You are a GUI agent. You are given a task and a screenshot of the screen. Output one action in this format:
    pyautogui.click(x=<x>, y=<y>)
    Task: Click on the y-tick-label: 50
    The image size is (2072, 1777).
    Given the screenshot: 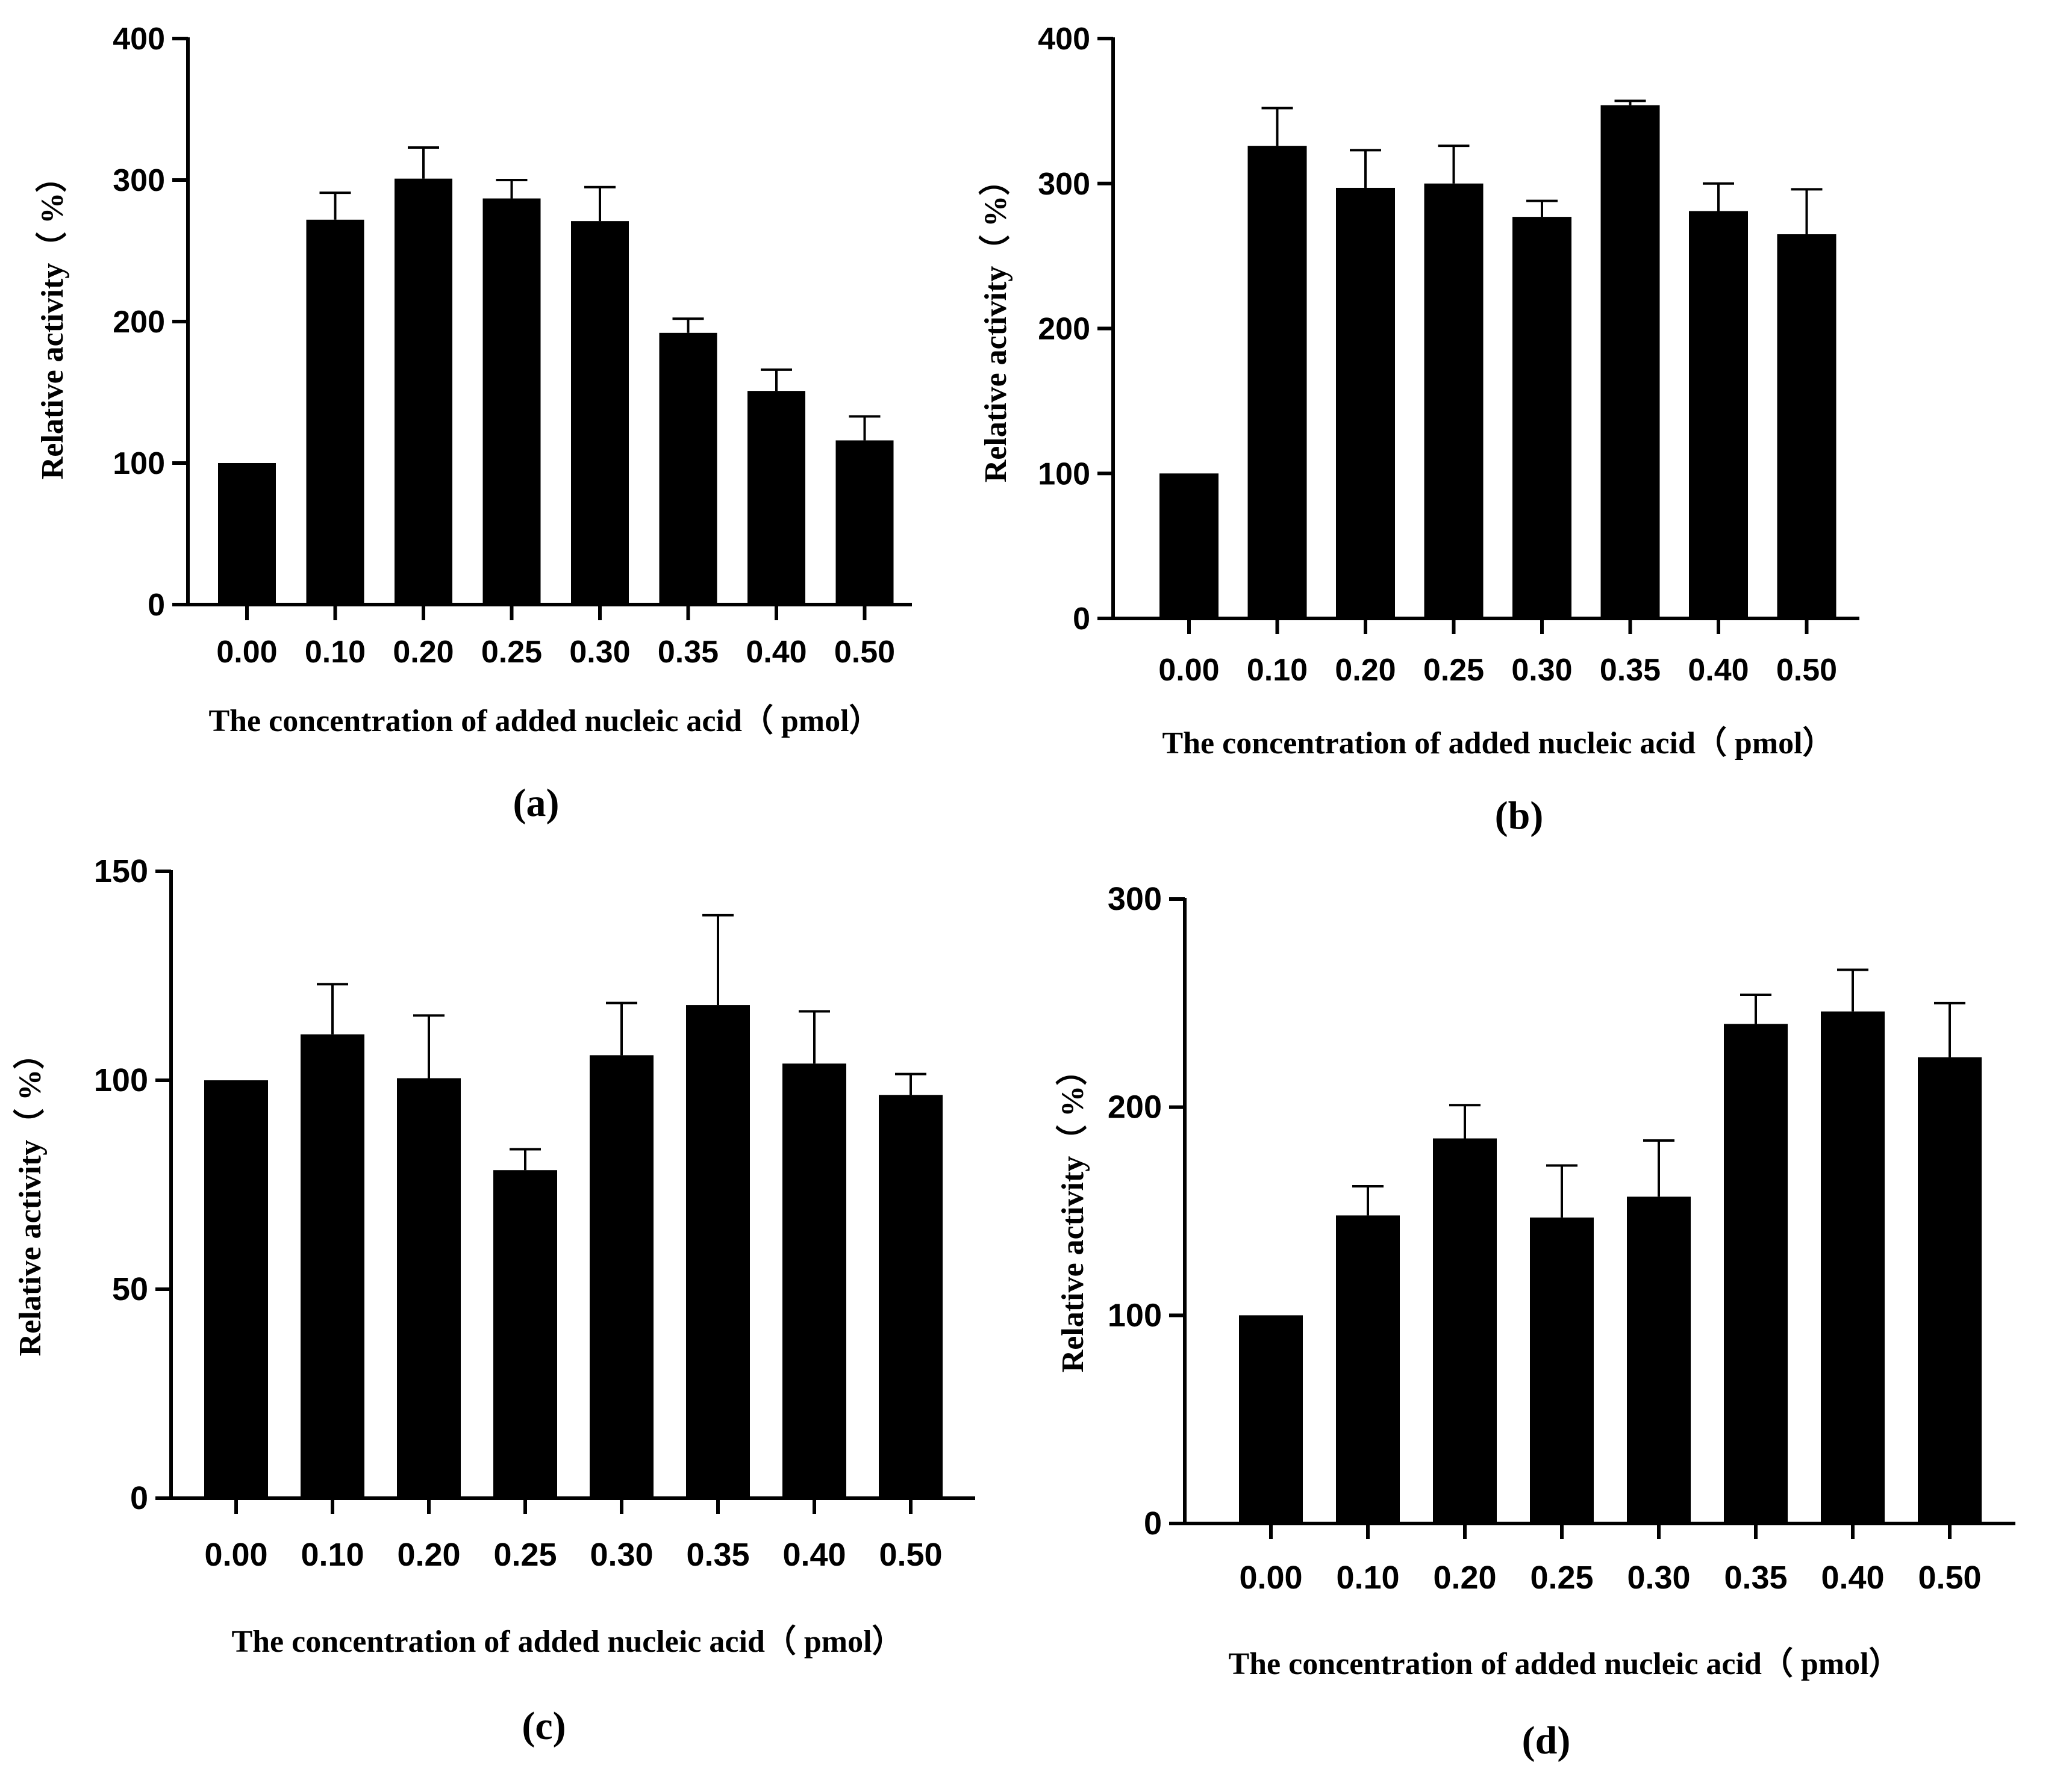 What is the action you would take?
    pyautogui.click(x=130, y=1289)
    